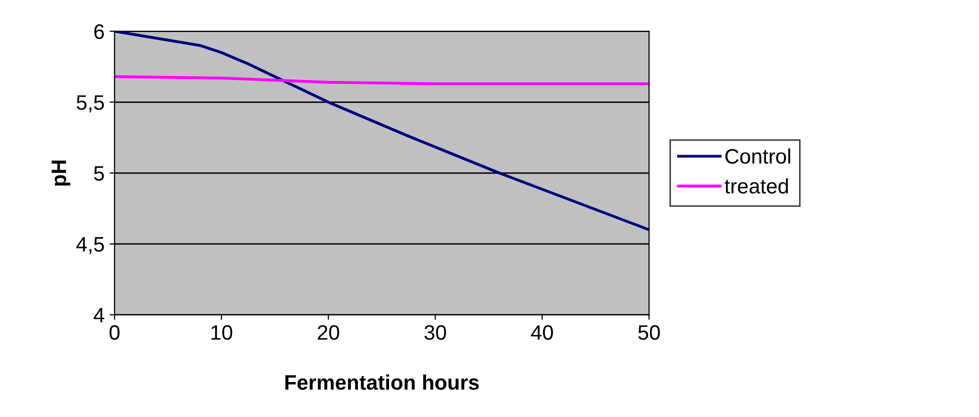 This screenshot has width=979, height=417. What do you see at coordinates (99, 173) in the screenshot?
I see `y-tick-label: 5` at bounding box center [99, 173].